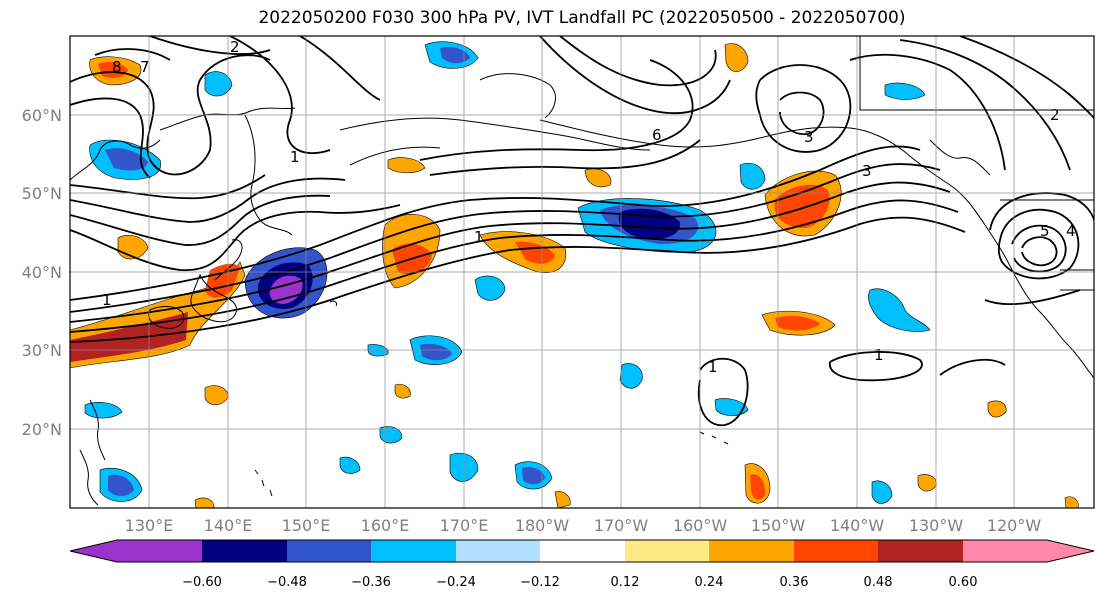 Image resolution: width=1105 pixels, height=601 pixels. What do you see at coordinates (287, 582) in the screenshot?
I see `colorbar-tick: −0.48` at bounding box center [287, 582].